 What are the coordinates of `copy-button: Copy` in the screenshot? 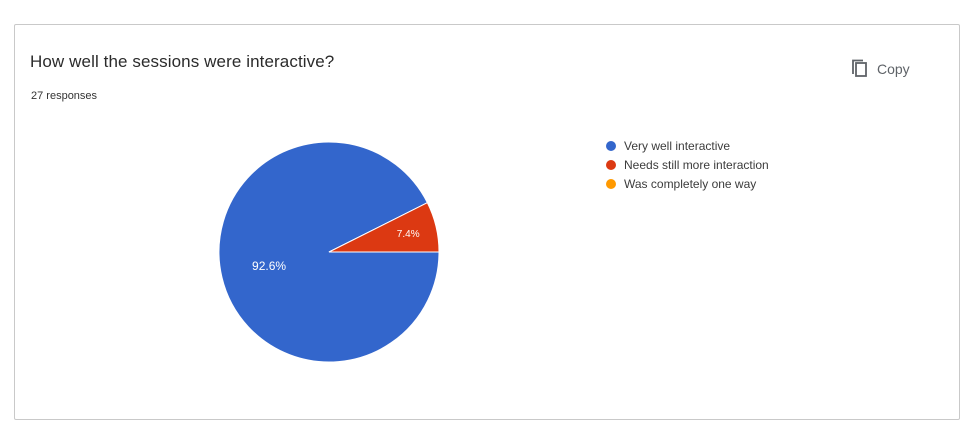 It's located at (880, 69).